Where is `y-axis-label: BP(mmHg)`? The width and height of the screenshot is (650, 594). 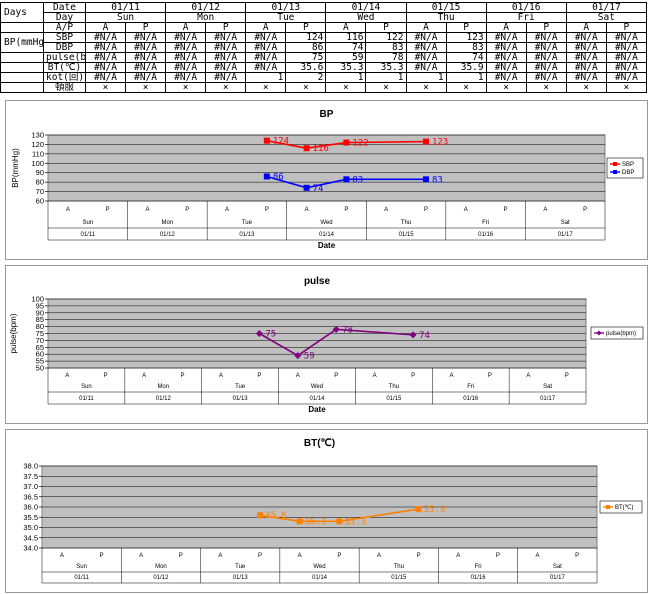
y-axis-label: BP(mmHg) is located at coordinates (15, 168).